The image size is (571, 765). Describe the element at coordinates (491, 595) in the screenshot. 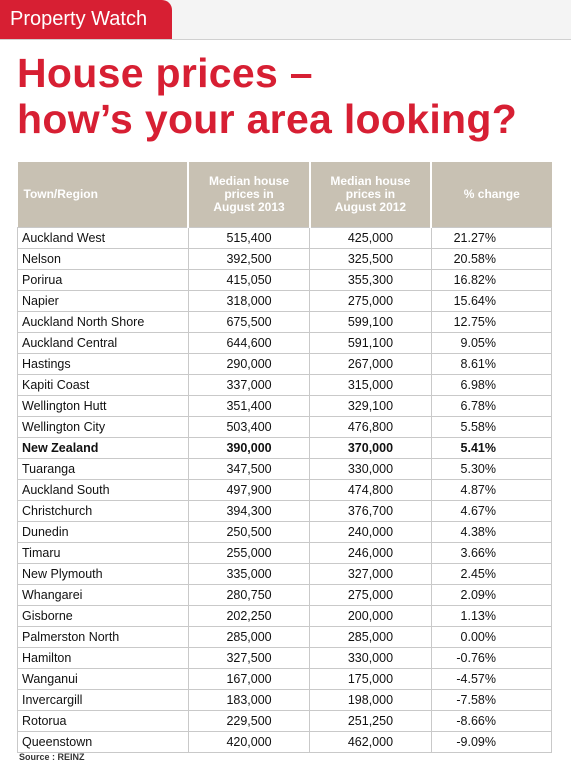

I see `table-cell: 2.09%` at that location.